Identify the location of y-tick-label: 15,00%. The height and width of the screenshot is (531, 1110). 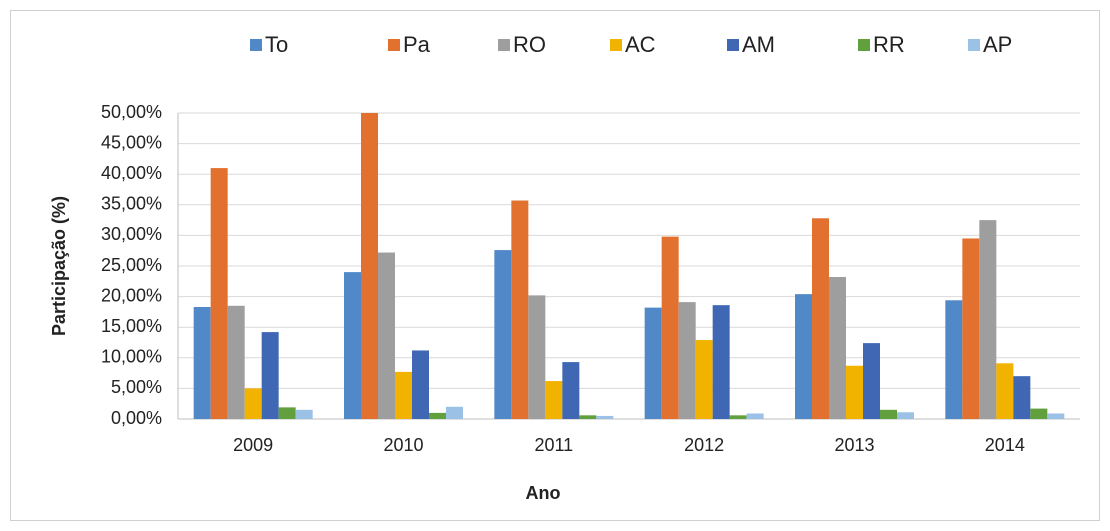
(131, 326).